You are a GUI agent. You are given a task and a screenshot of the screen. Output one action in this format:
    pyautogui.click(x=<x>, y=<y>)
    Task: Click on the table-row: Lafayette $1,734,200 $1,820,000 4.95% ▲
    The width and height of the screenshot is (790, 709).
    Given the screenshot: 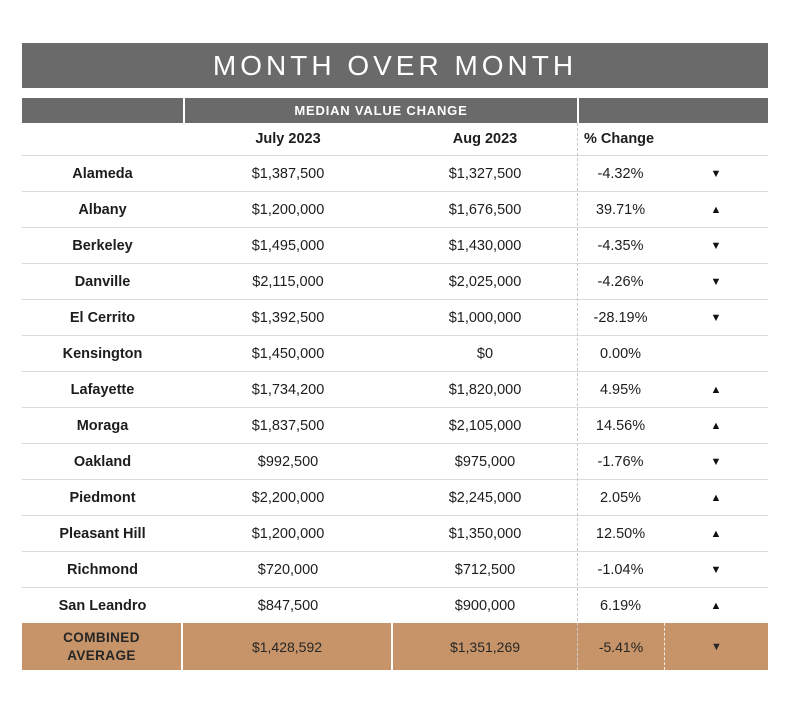 What is the action you would take?
    pyautogui.click(x=395, y=389)
    